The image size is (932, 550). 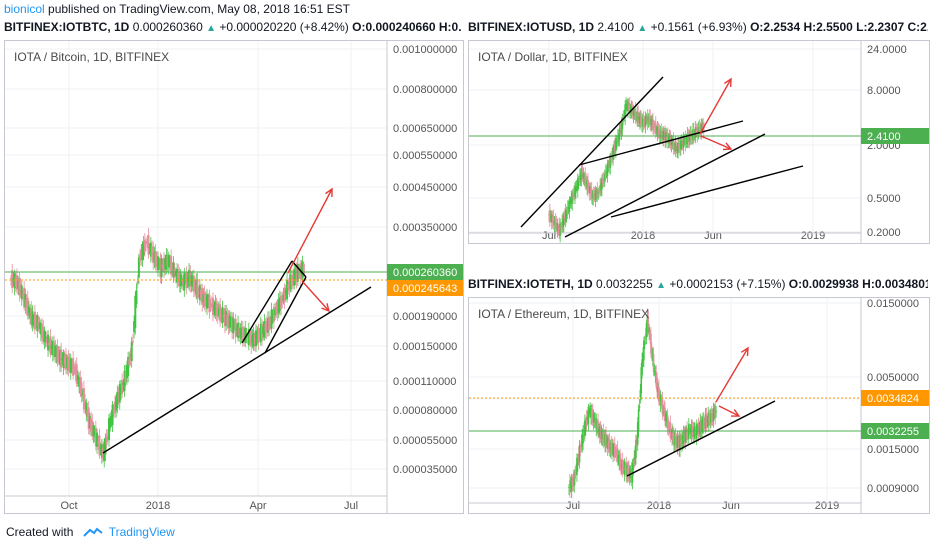 What do you see at coordinates (839, 27) in the screenshot?
I see `usd-ohlc: O:2.2534 H:2.5500 L:2.2307 C:2.41` at bounding box center [839, 27].